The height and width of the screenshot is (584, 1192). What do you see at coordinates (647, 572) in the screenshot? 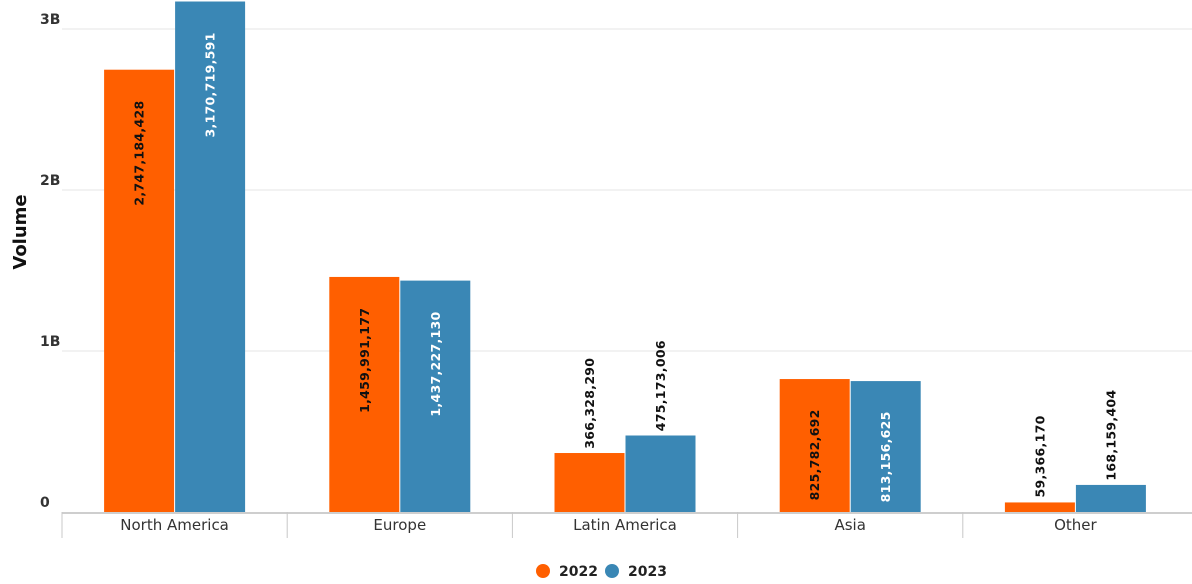
I see `legend-label: 2023` at bounding box center [647, 572].